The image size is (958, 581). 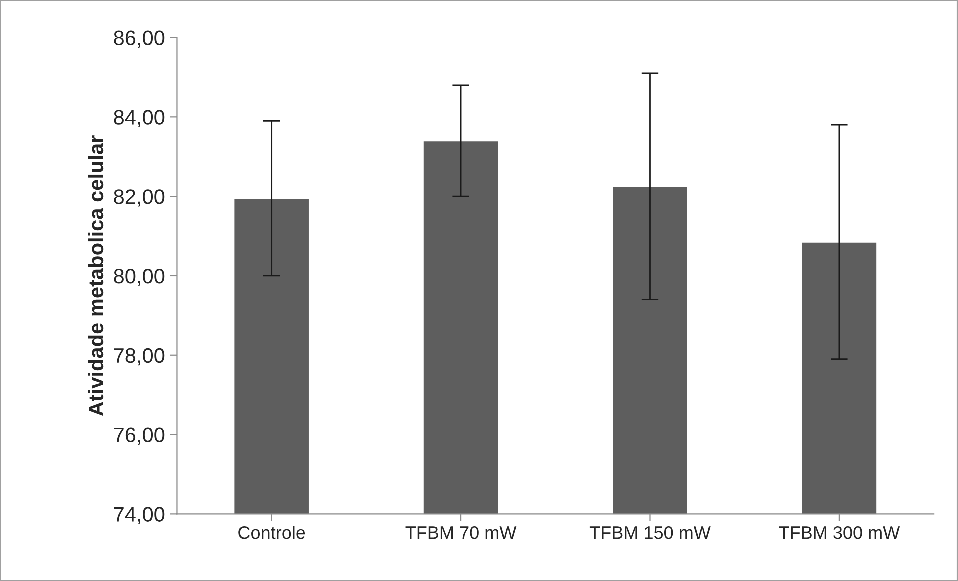 I want to click on y-tick-label: 74,00, so click(x=139, y=515).